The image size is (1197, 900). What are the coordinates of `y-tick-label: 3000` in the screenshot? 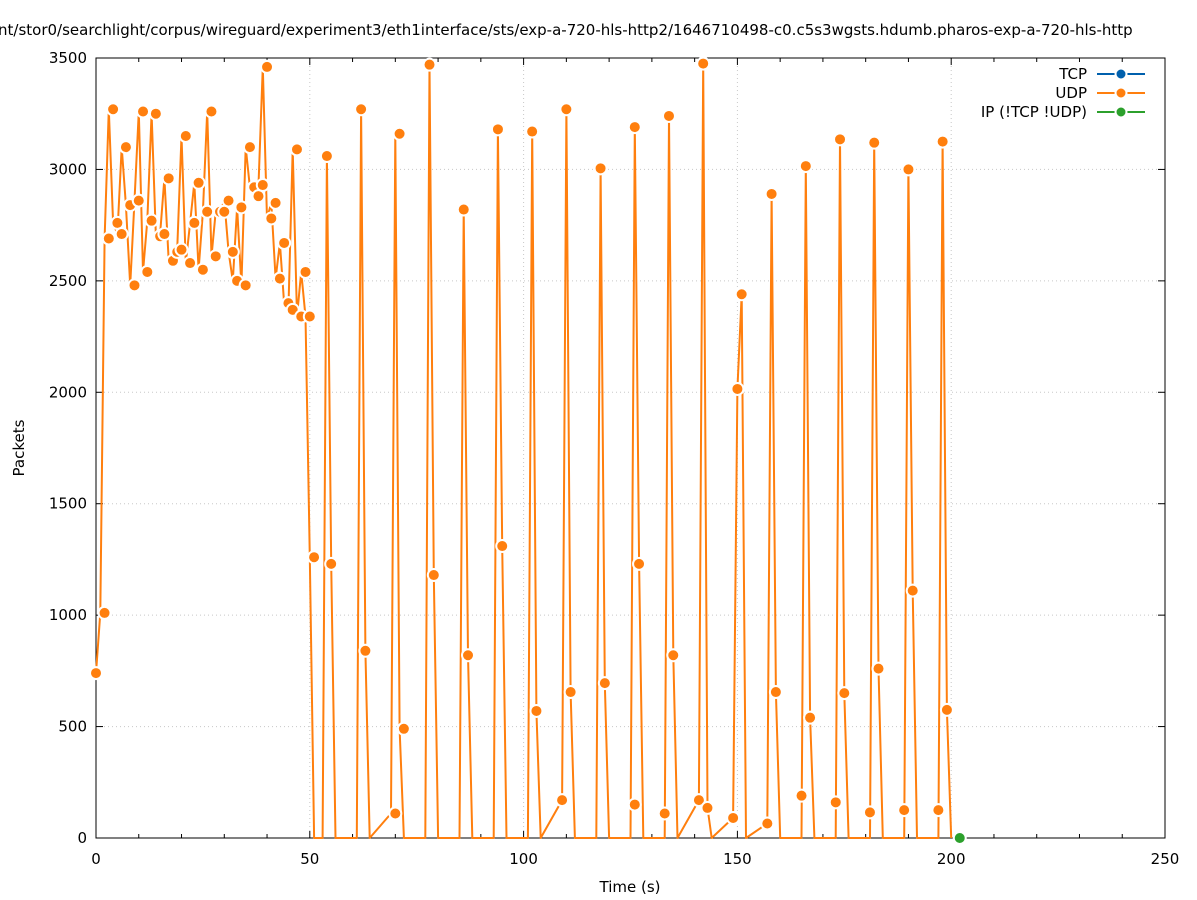 It's located at (68, 169).